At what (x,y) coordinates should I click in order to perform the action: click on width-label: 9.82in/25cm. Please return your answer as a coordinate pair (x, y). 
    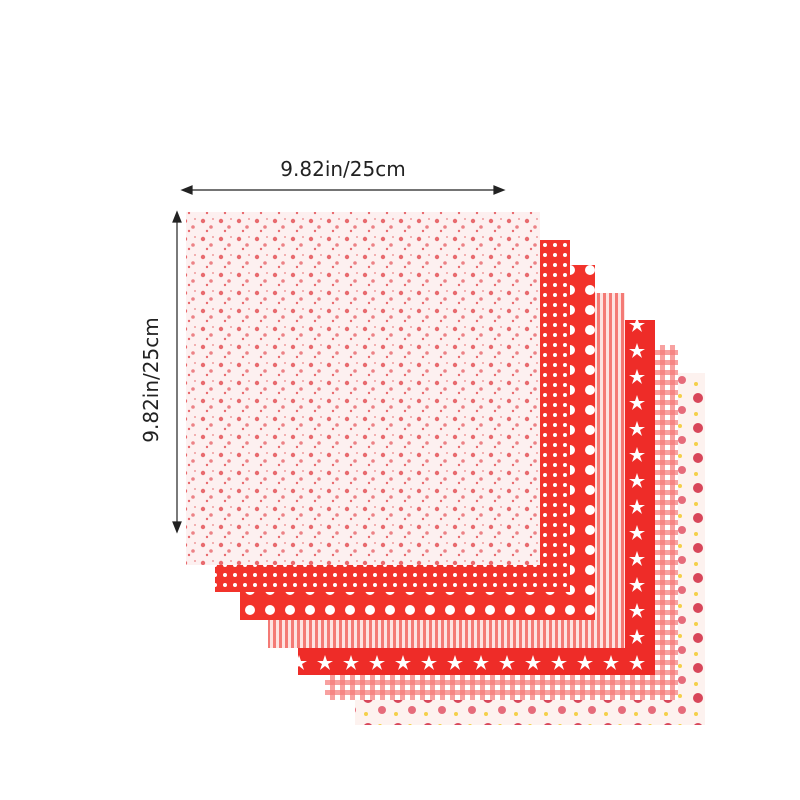
    Looking at the image, I should click on (342, 169).